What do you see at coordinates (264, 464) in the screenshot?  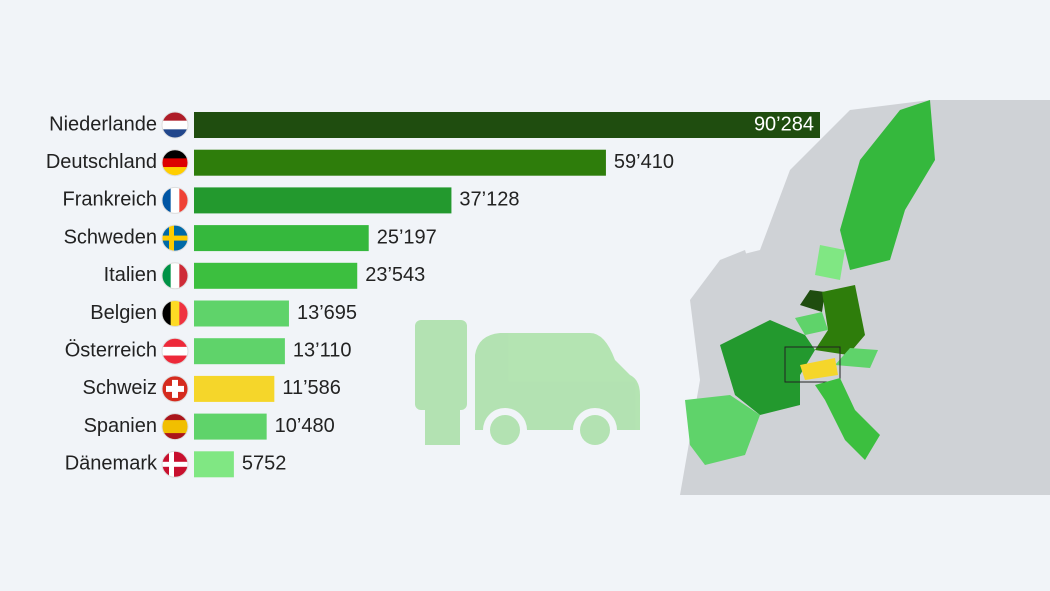 I see `value-label: 5752` at bounding box center [264, 464].